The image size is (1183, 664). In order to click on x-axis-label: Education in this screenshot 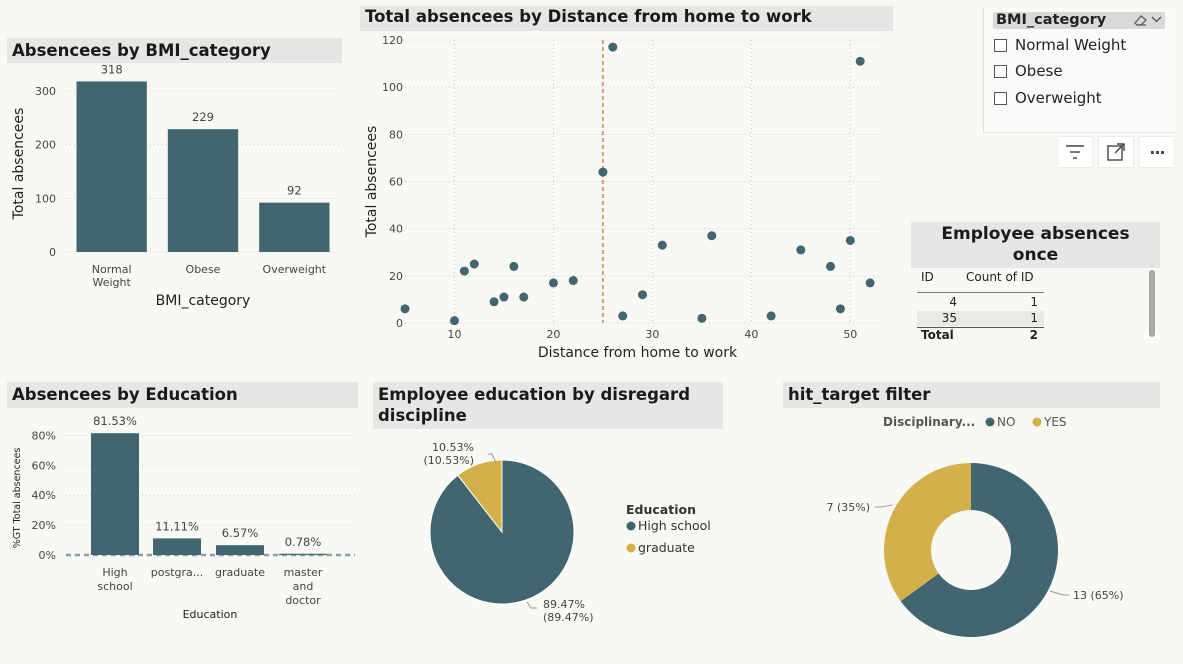, I will do `click(210, 614)`.